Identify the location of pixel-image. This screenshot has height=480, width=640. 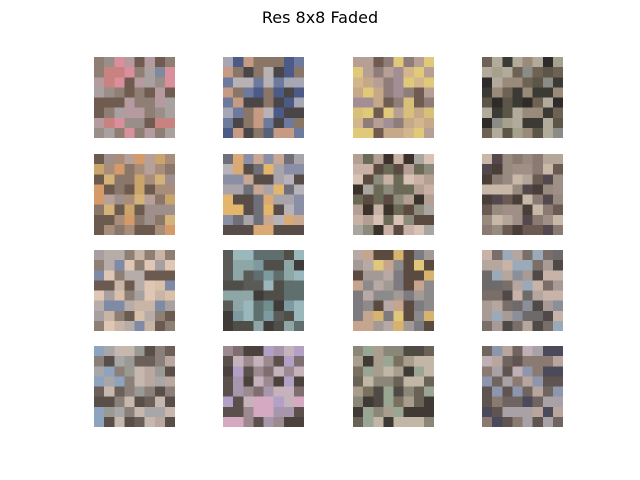
(263, 290).